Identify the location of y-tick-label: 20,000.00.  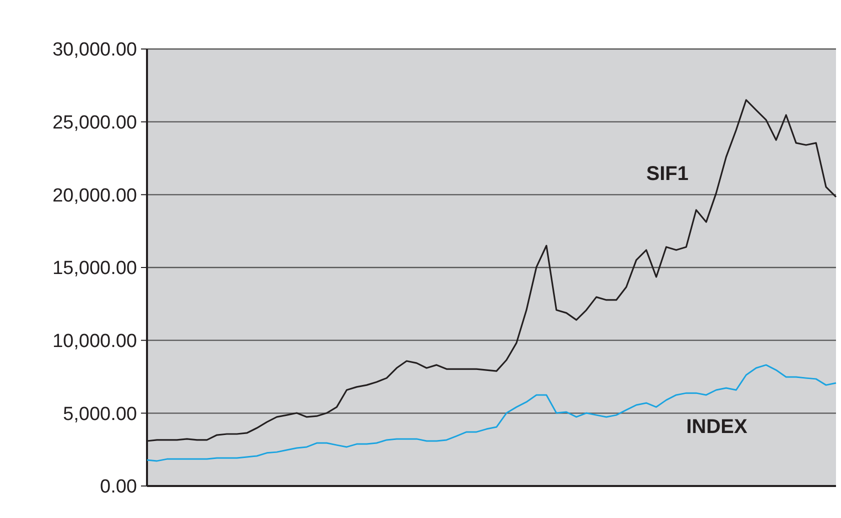
(94, 195).